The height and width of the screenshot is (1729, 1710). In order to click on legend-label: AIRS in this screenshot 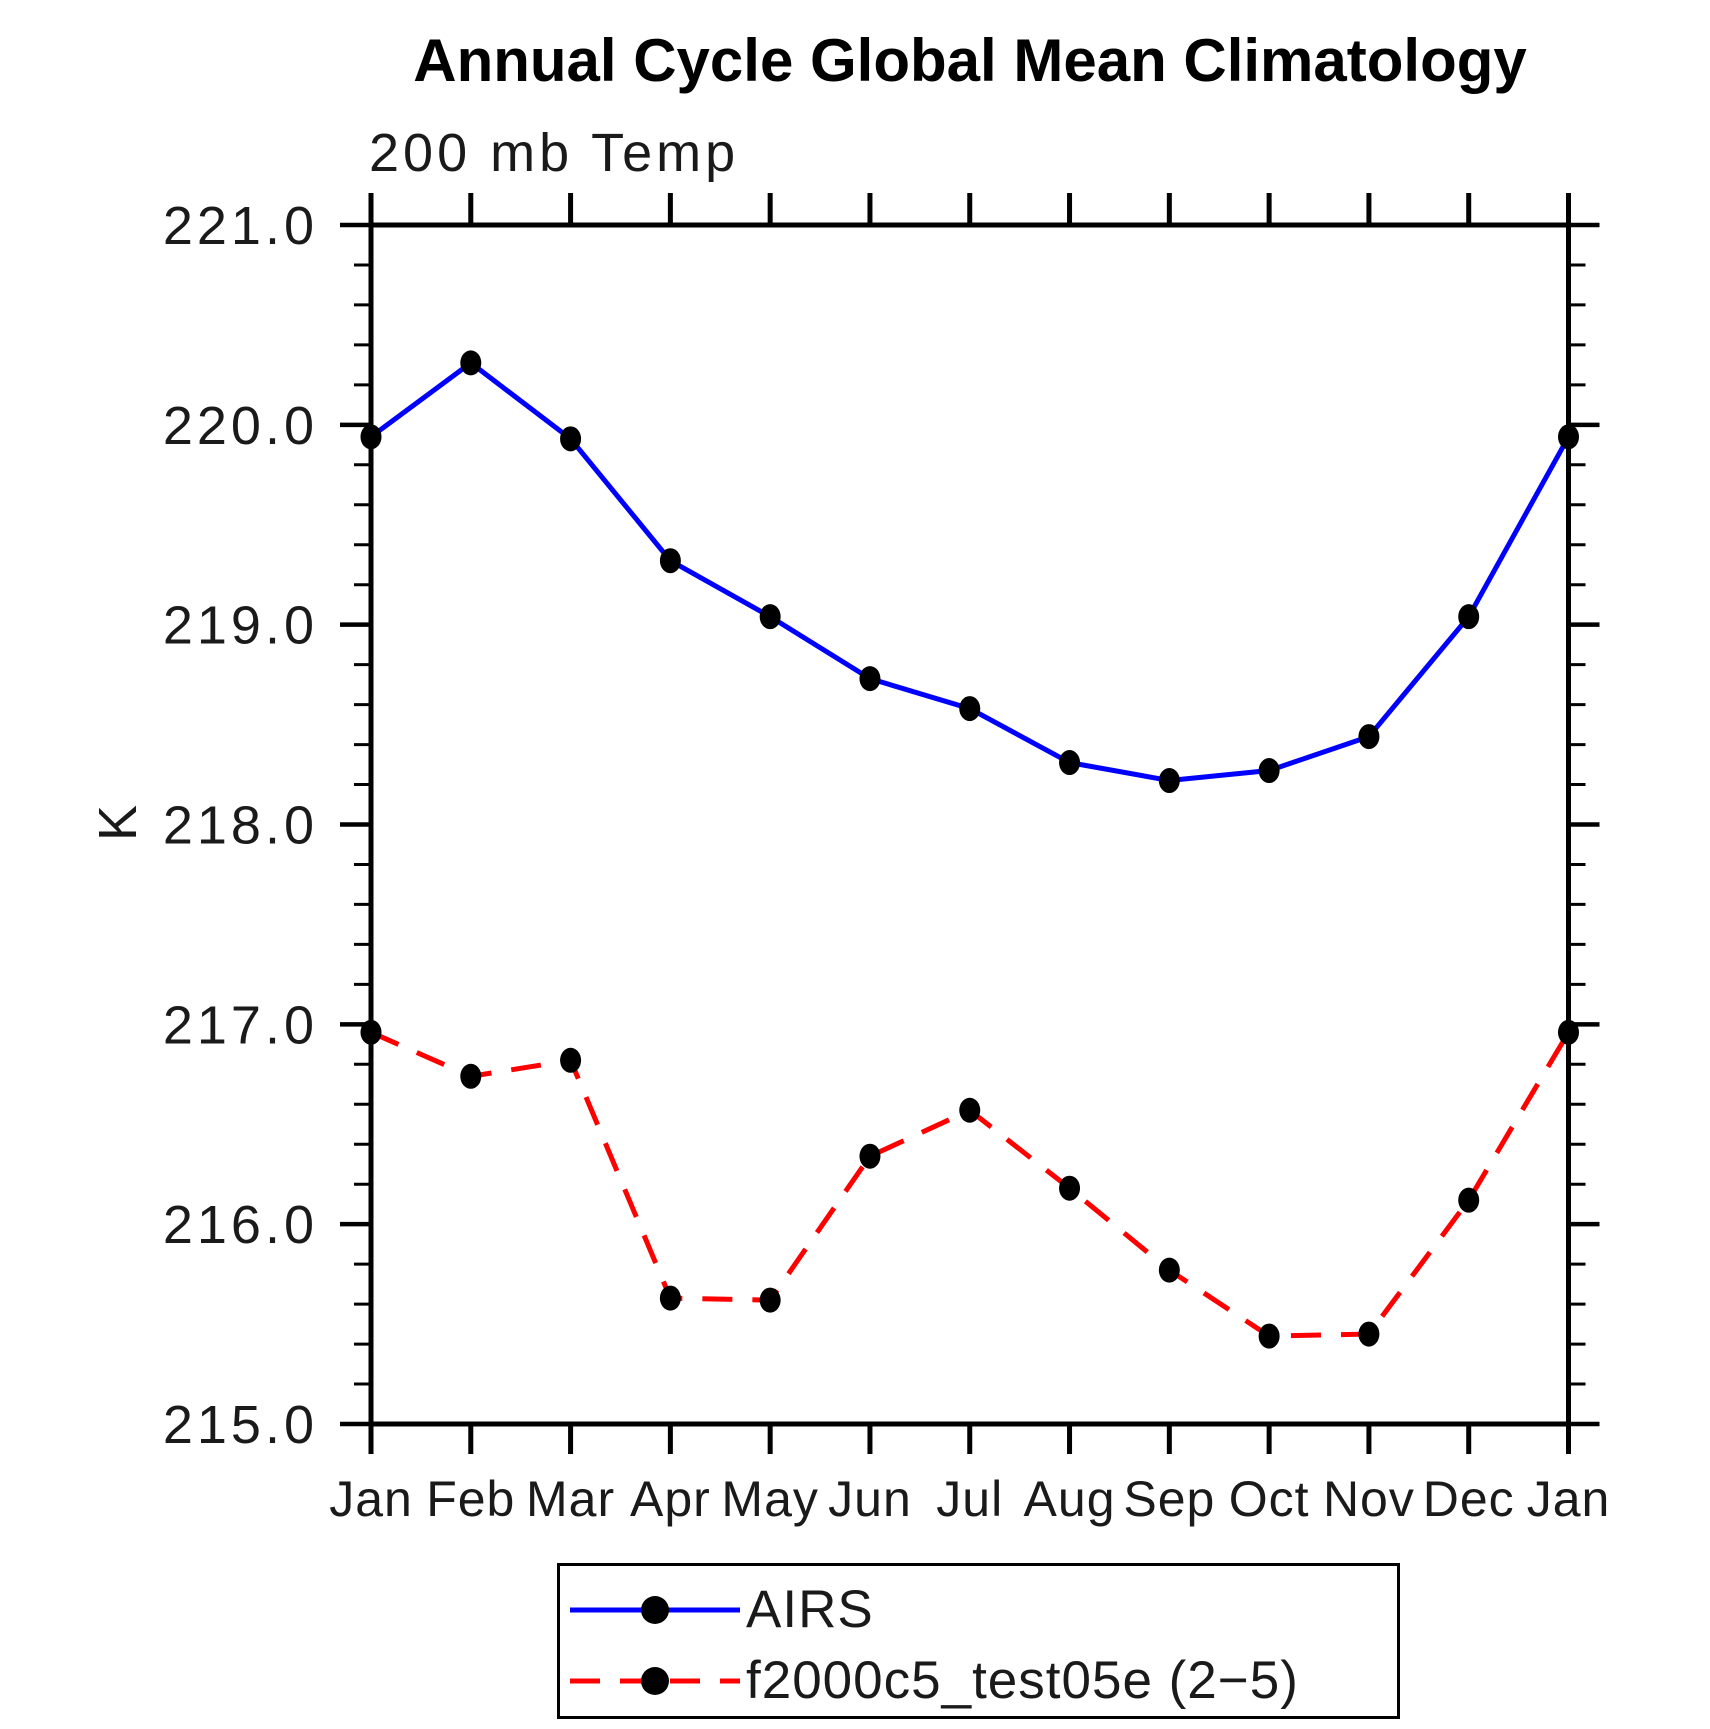, I will do `click(810, 1609)`.